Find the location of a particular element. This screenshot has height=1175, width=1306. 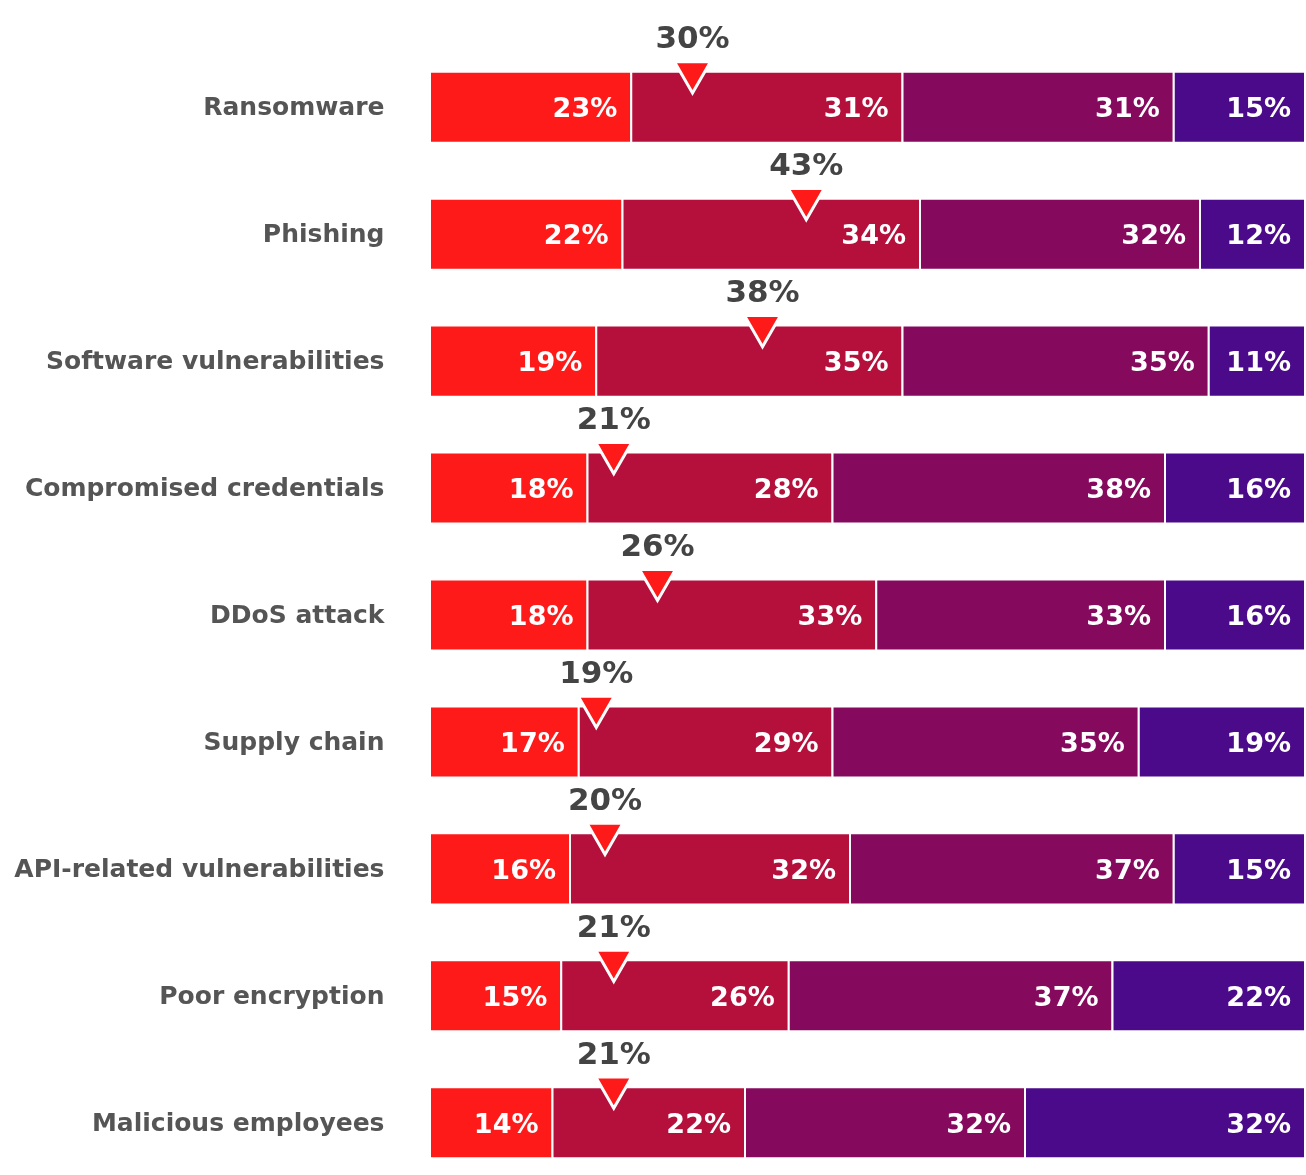

y-tick-label: DDoS attack is located at coordinates (298, 614).